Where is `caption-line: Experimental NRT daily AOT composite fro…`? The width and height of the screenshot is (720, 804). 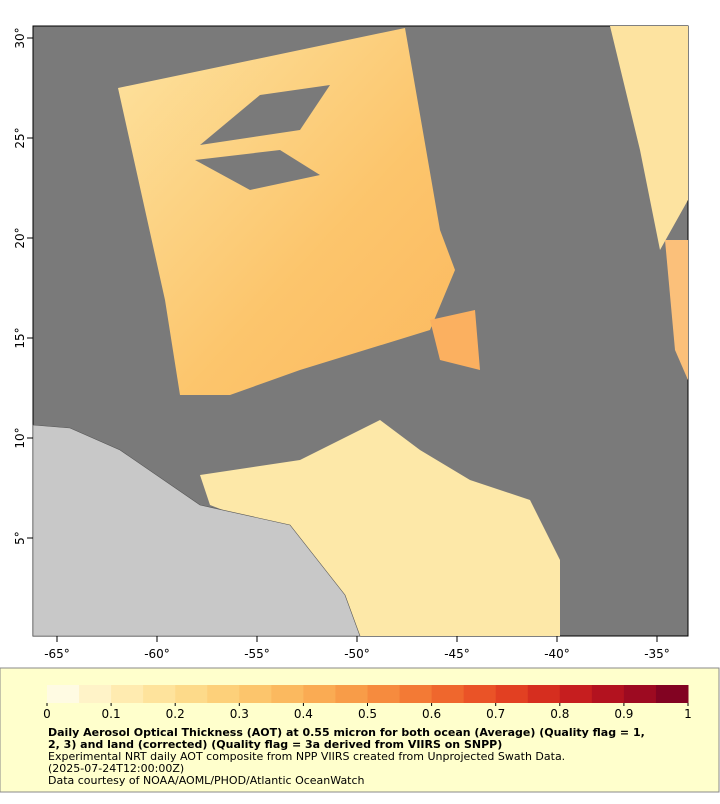
caption-line: Experimental NRT daily AOT composite fro… is located at coordinates (306, 756).